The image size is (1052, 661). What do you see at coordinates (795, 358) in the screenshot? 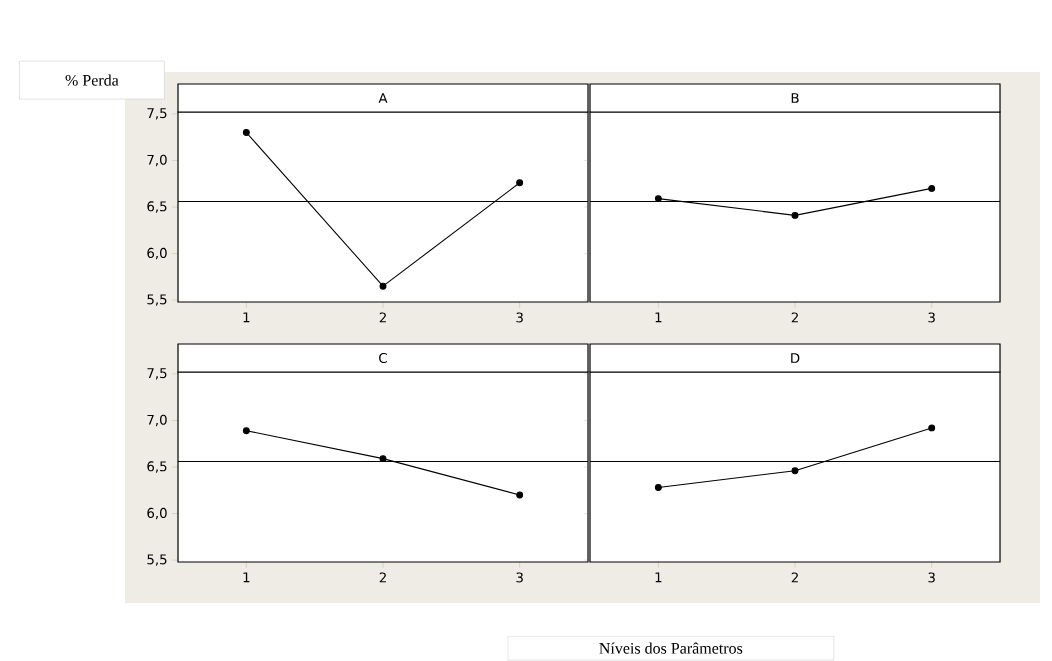
I see `chart-title: D` at bounding box center [795, 358].